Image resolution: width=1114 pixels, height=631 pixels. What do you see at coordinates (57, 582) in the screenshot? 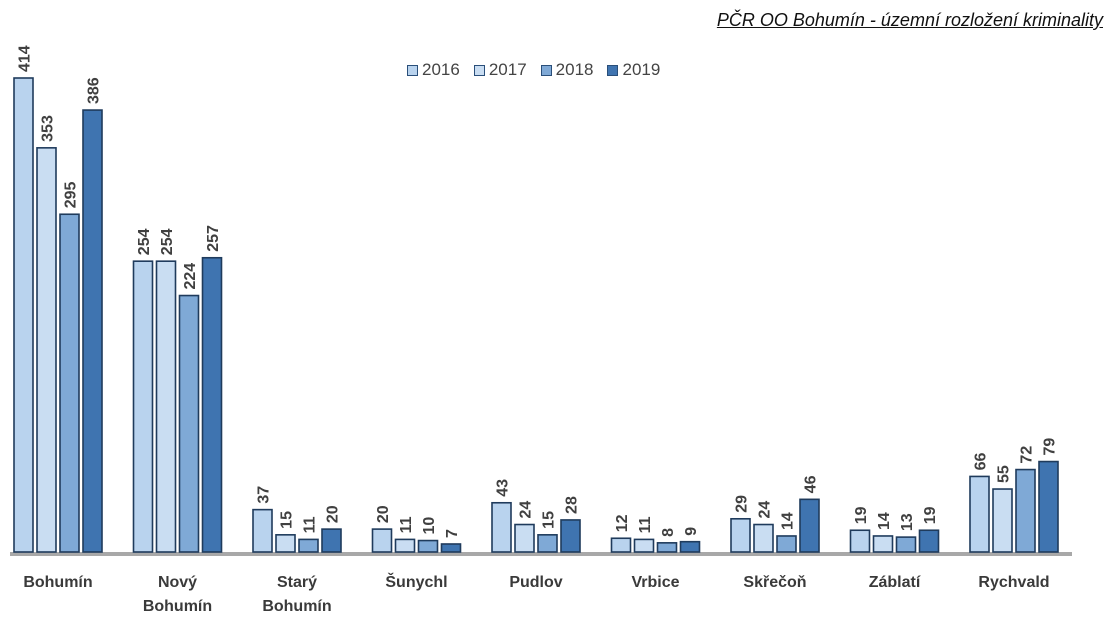
I see `category-label: Bohumín` at bounding box center [57, 582].